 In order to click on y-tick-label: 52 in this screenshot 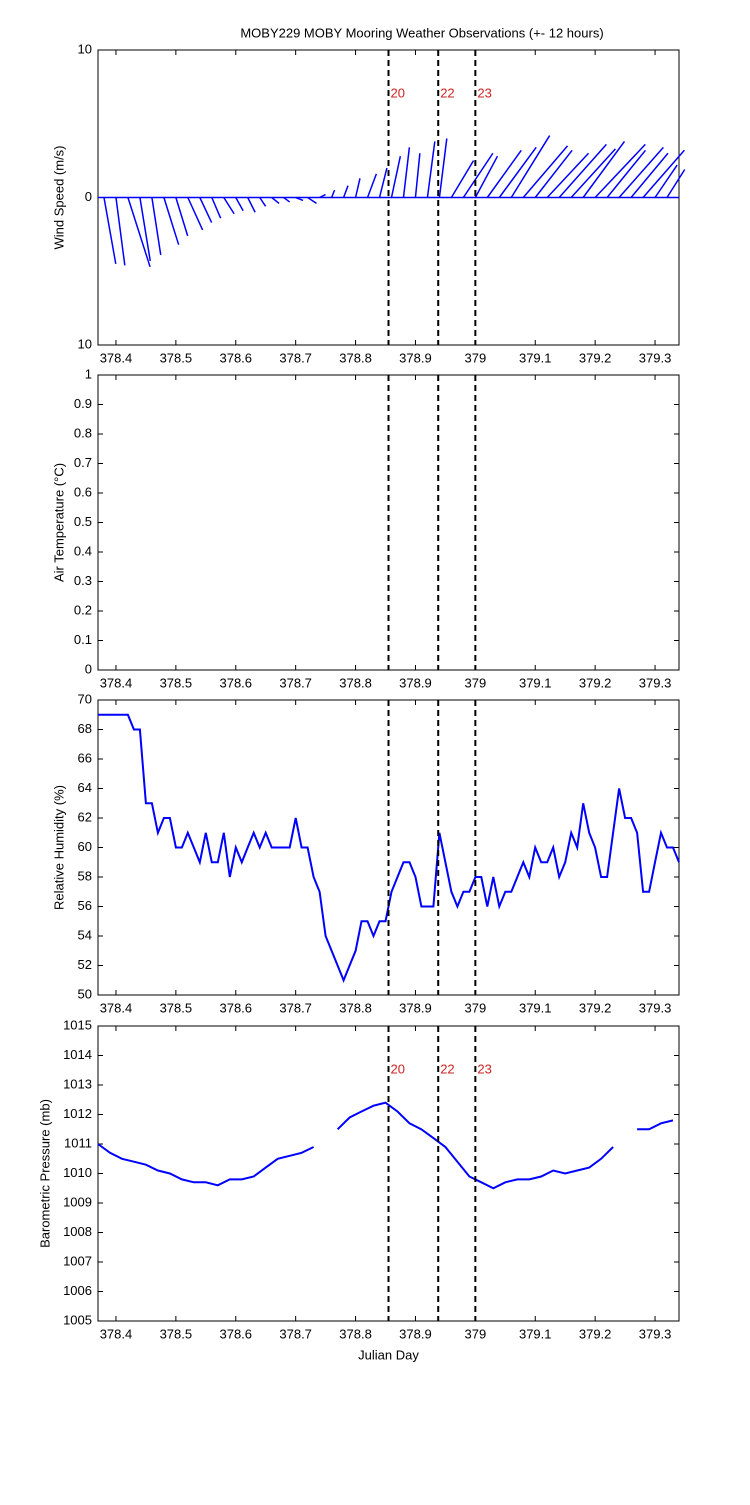, I will do `click(85, 964)`.